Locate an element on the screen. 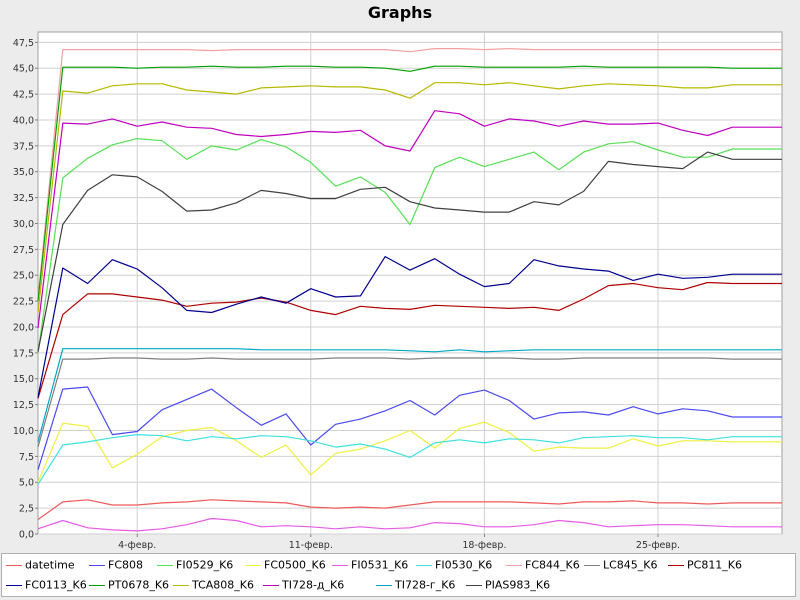  y-tick-label: 32,5 is located at coordinates (23, 198).